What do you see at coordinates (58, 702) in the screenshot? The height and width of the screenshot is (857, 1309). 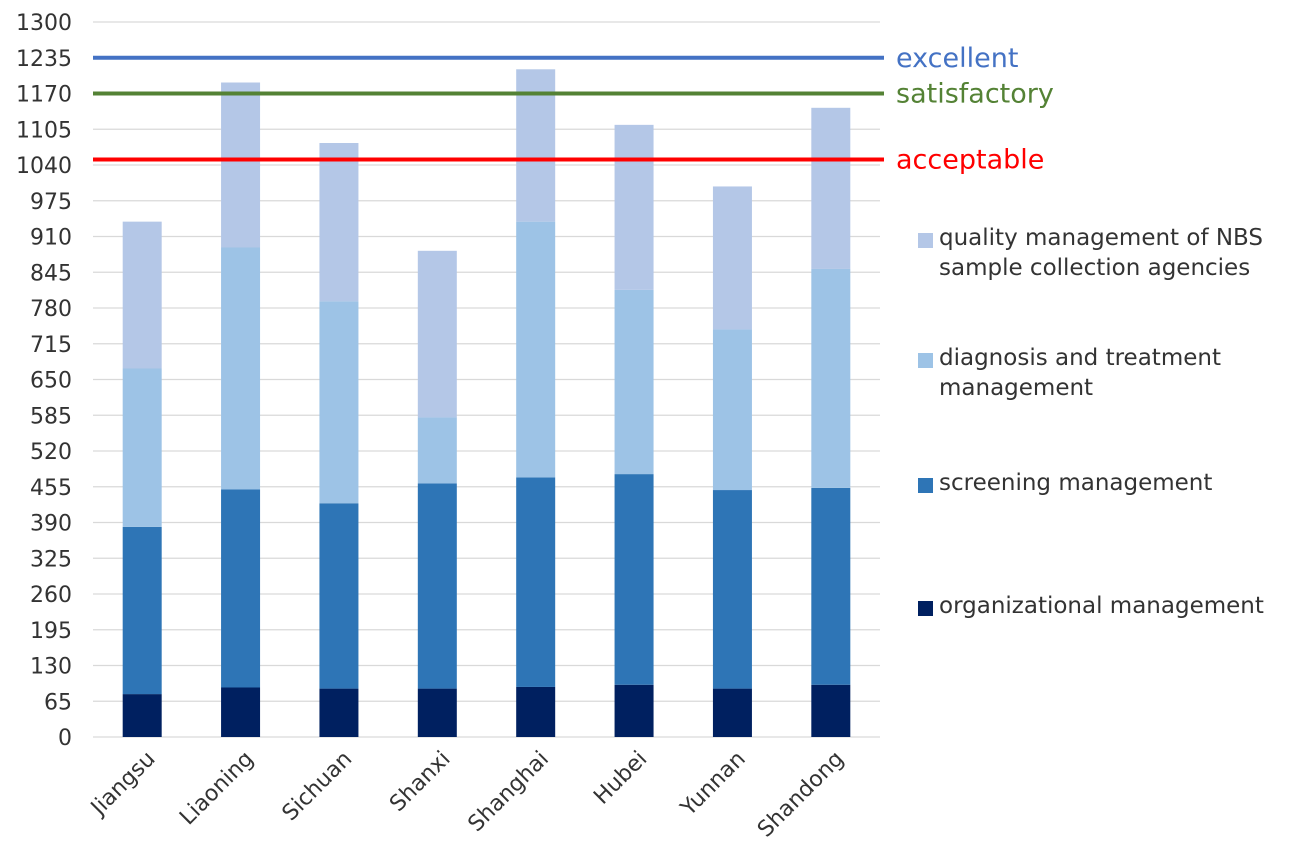 I see `y-tick-label: 65` at bounding box center [58, 702].